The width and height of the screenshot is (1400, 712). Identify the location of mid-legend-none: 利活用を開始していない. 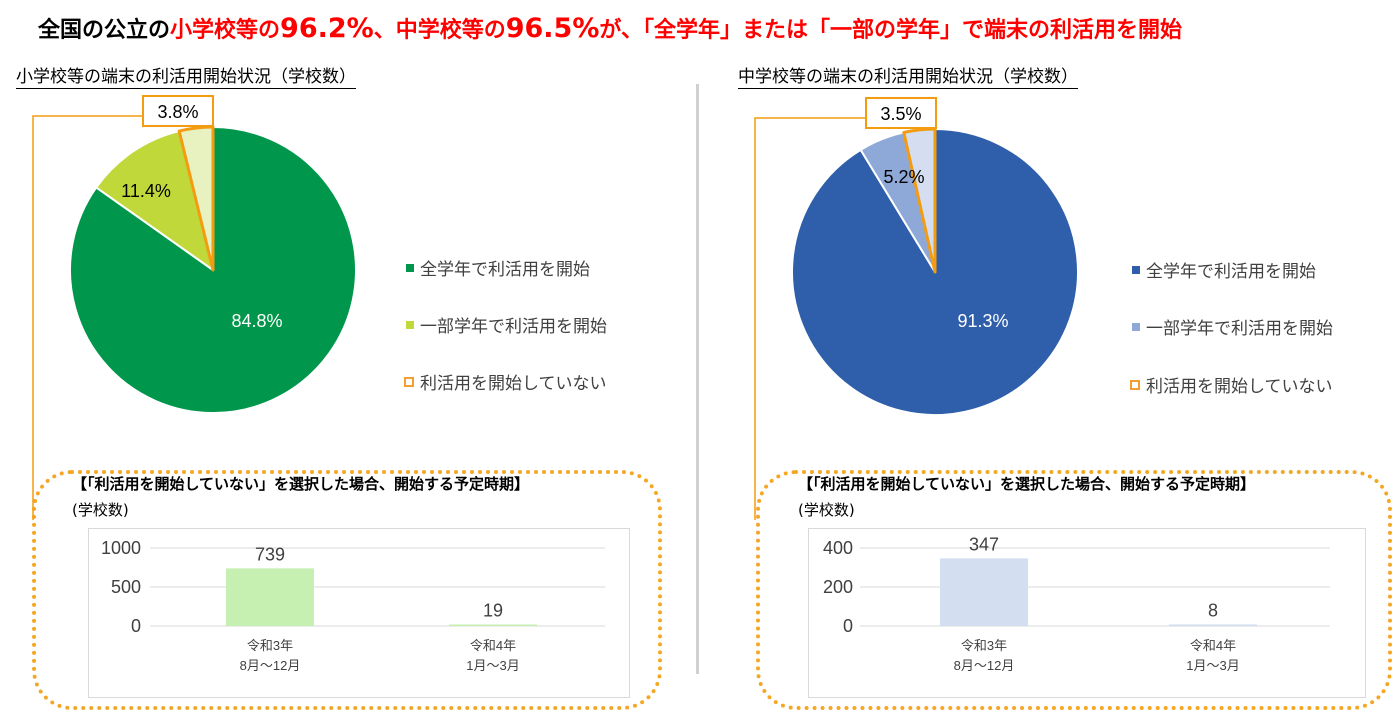
(1231, 384).